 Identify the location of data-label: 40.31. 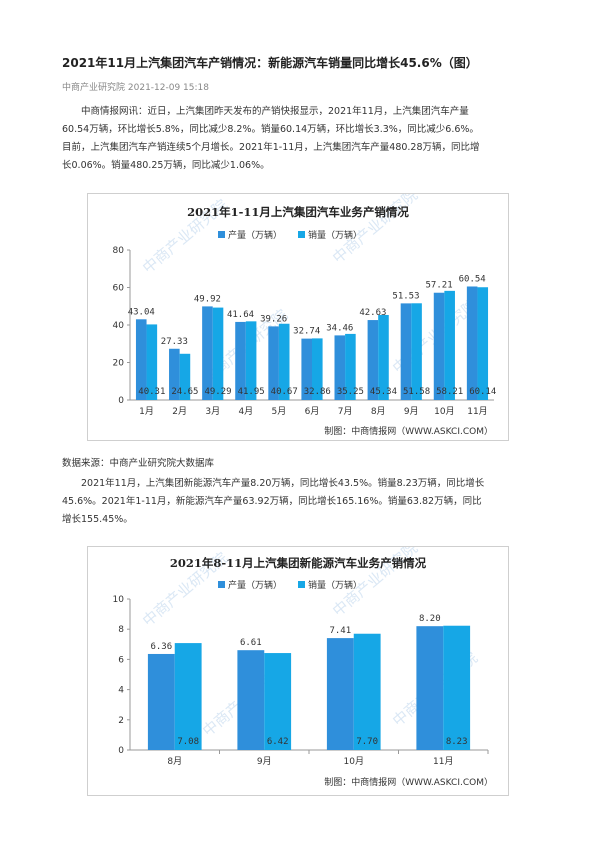
(151, 392).